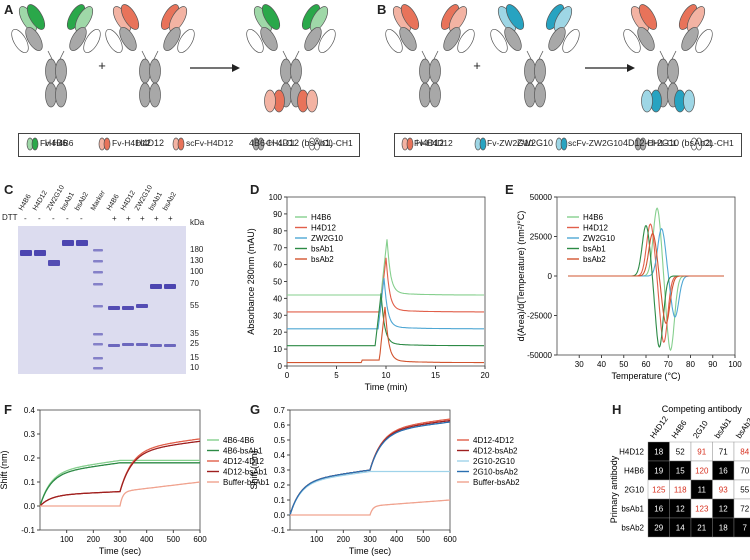 This screenshot has width=750, height=560. What do you see at coordinates (280, 410) in the screenshot?
I see `chart-g-ytick-label: 0.7` at bounding box center [280, 410].